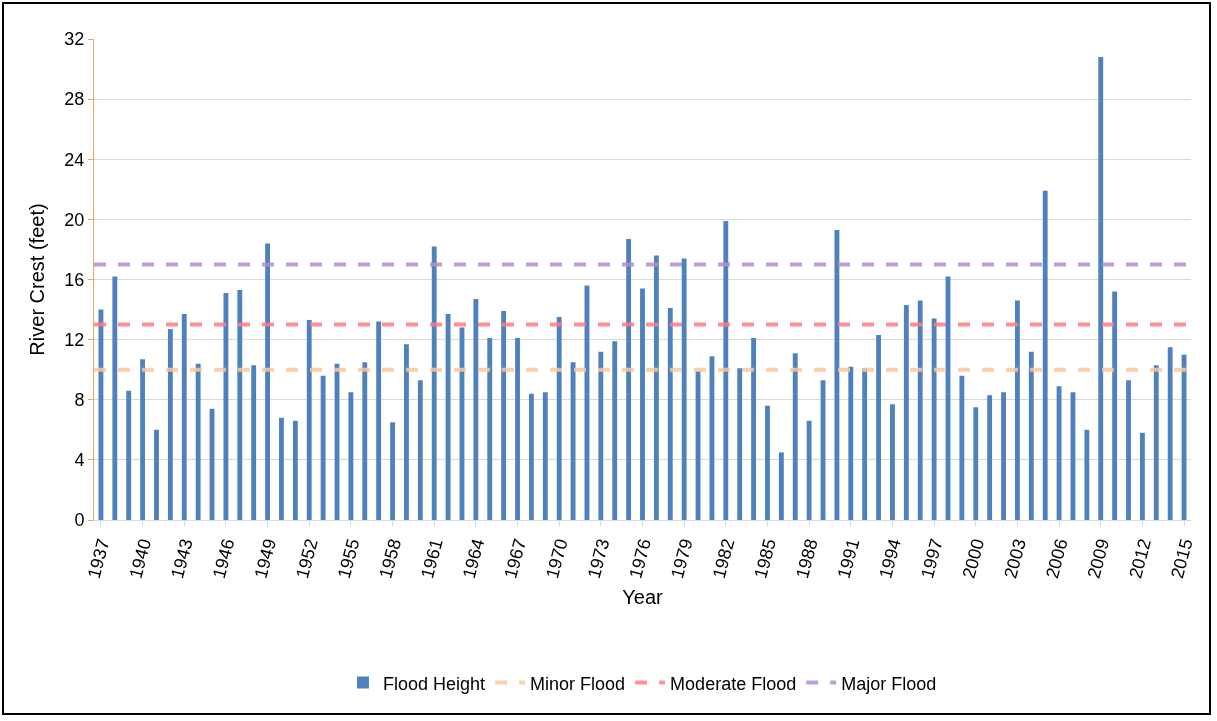  Describe the element at coordinates (890, 558) in the screenshot. I see `x-tick-label: 1994` at that location.